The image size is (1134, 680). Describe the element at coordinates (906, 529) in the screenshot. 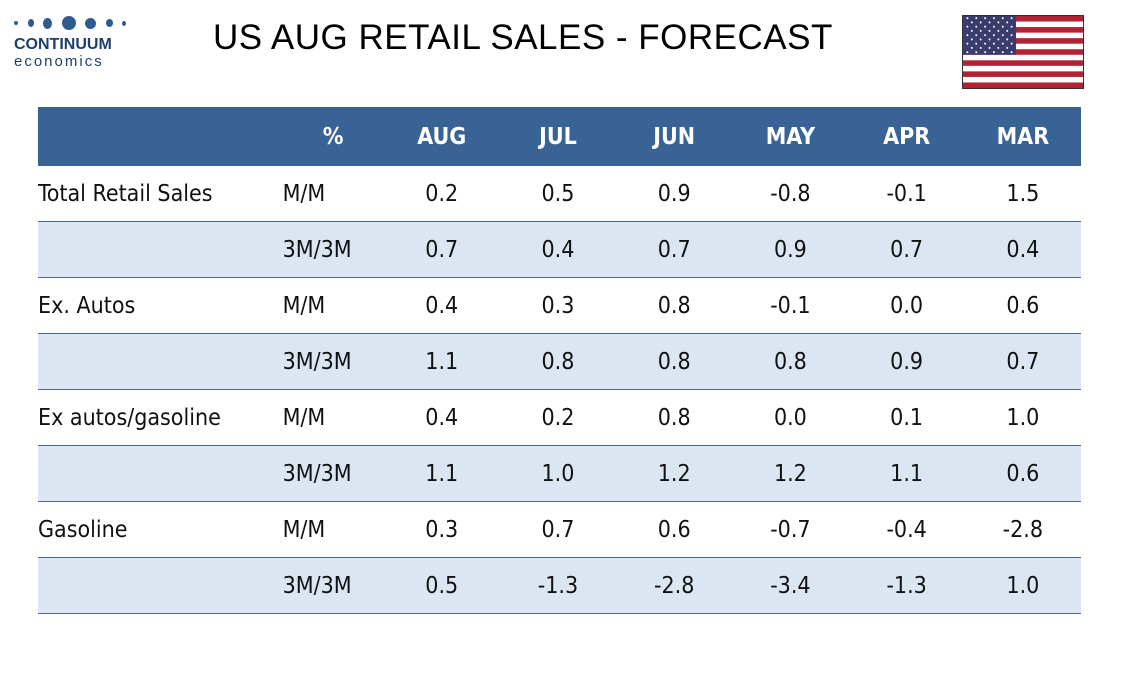

I see `value-cell: -0.4` at that location.